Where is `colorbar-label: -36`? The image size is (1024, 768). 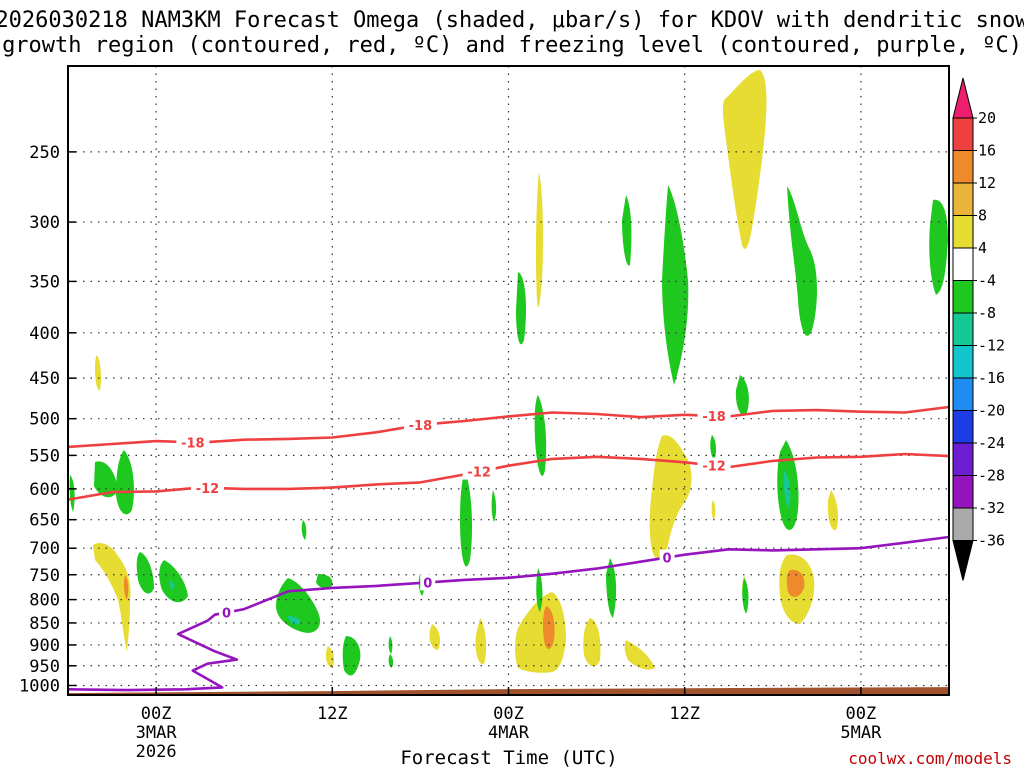
colorbar-label: -36 is located at coordinates (991, 541).